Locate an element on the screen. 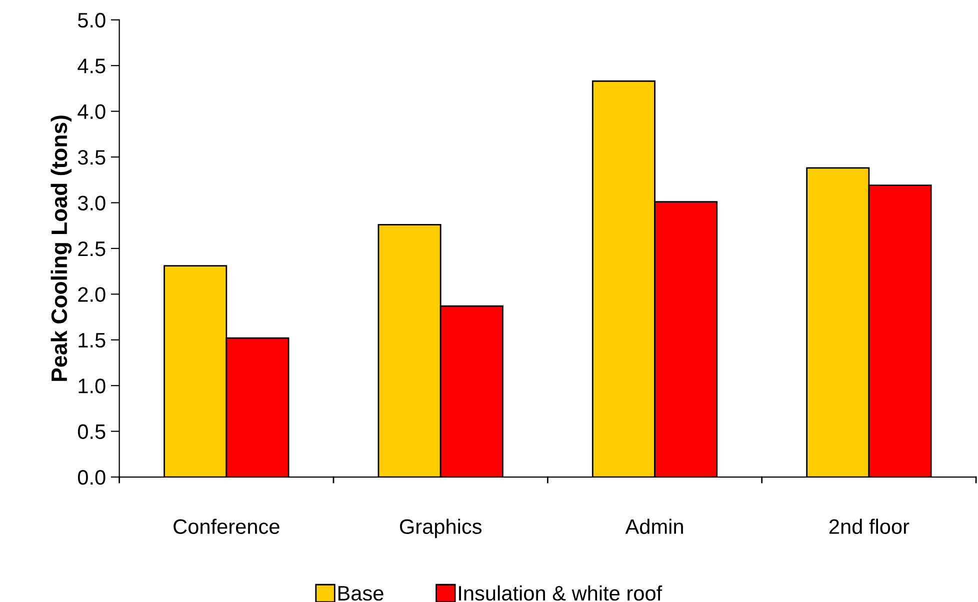  x-tick-label: 2nd floor is located at coordinates (869, 526).